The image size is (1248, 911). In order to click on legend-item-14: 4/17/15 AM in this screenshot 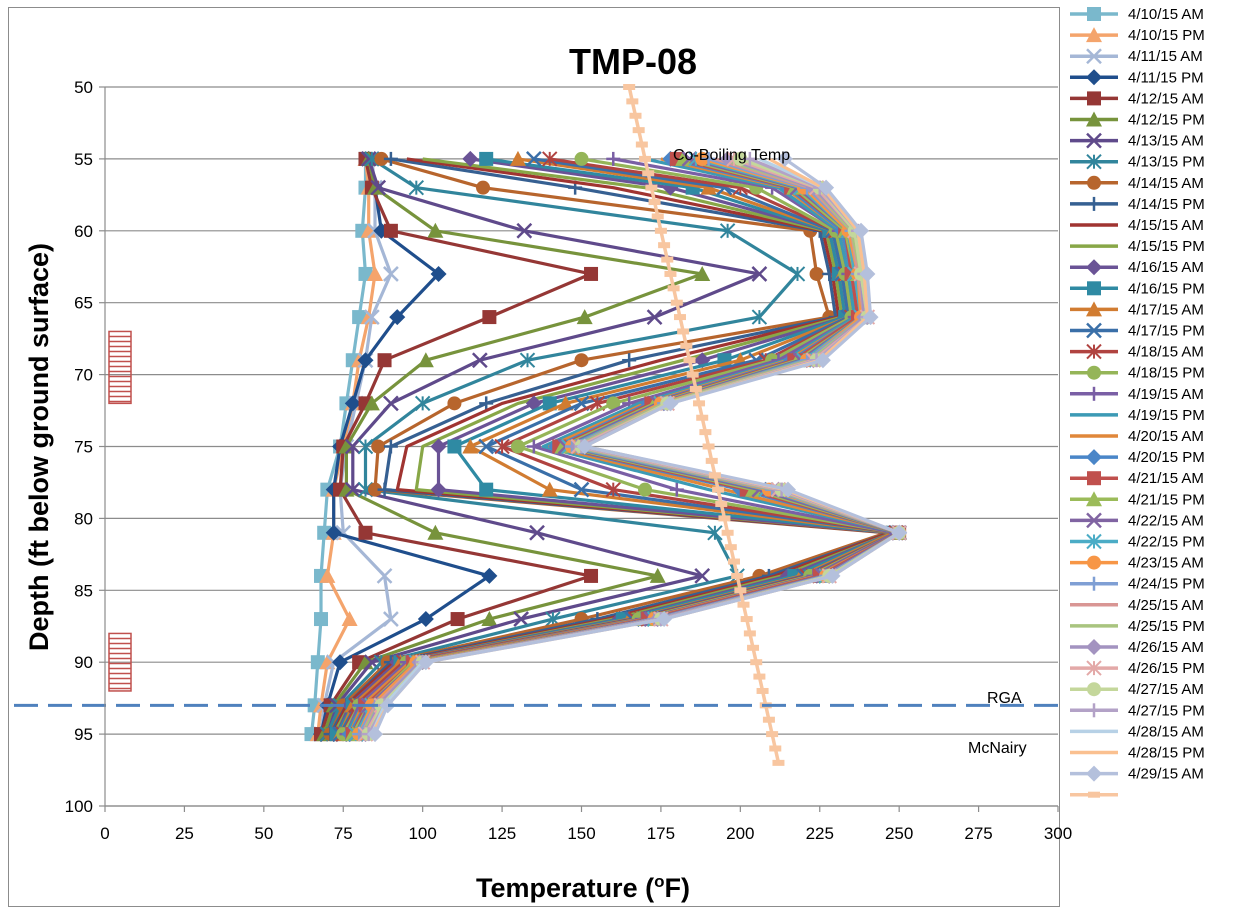, I will do `click(1137, 309)`.